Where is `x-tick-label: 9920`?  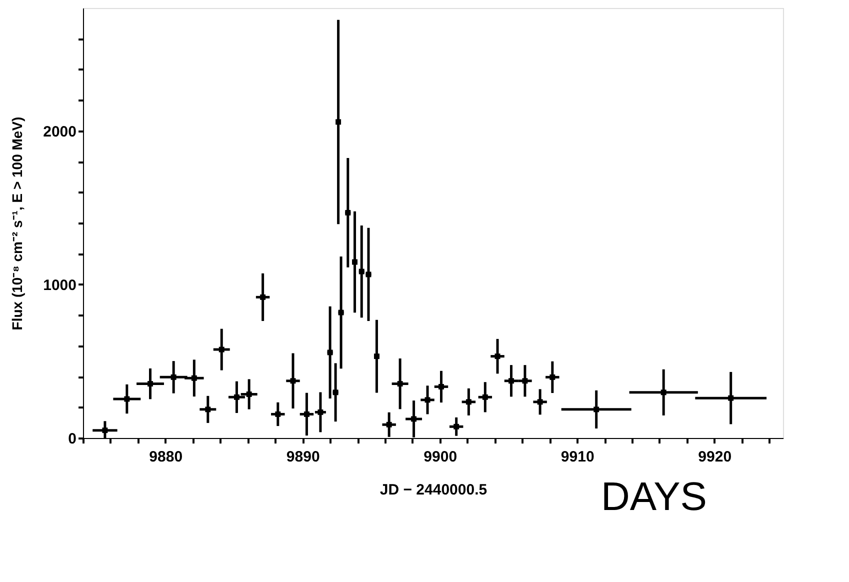 x-tick-label: 9920 is located at coordinates (715, 457).